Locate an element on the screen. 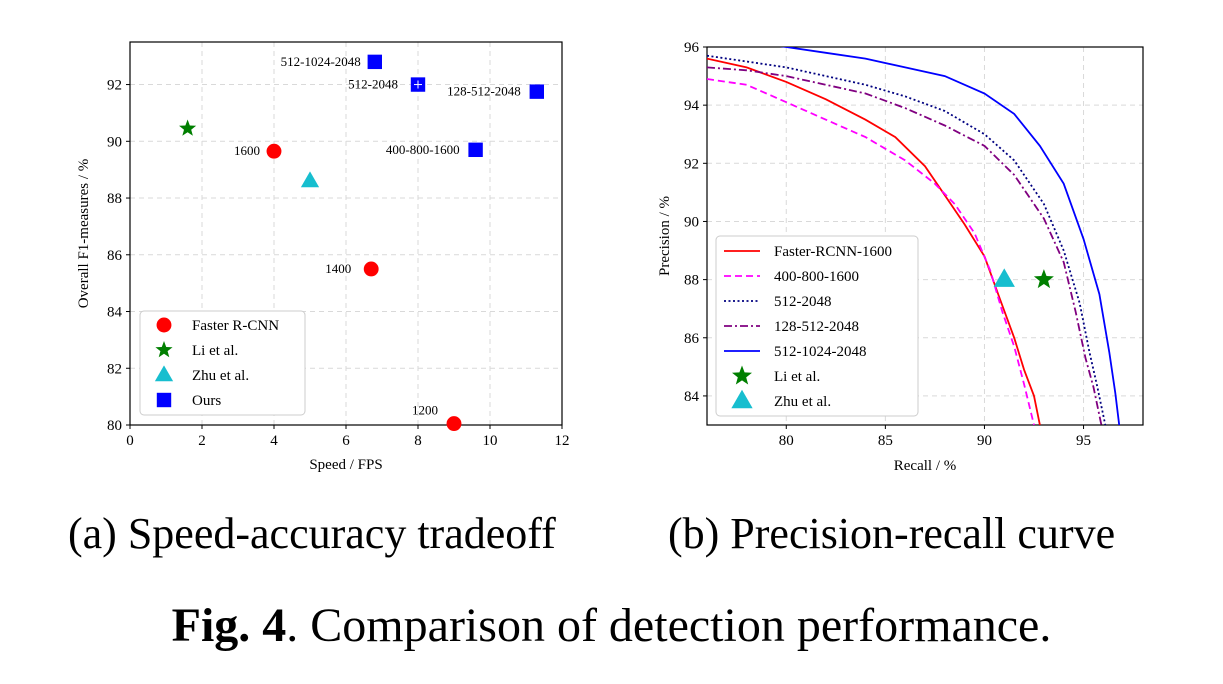 The height and width of the screenshot is (684, 1223). legend-label: Ours is located at coordinates (206, 401).